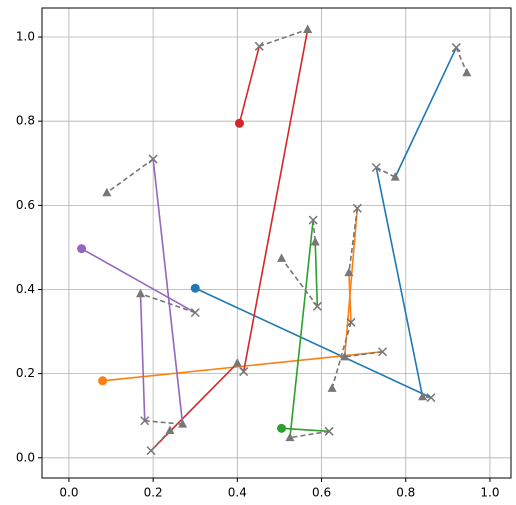  Describe the element at coordinates (153, 493) in the screenshot. I see `x-tick-label: 0.2` at that location.